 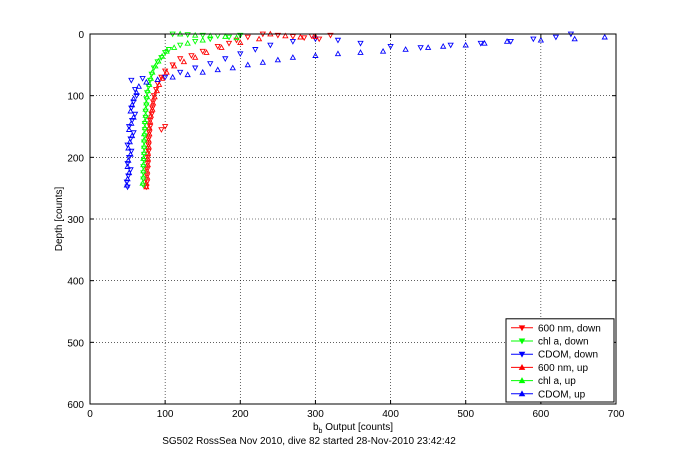 What do you see at coordinates (75, 343) in the screenshot?
I see `y-tick-label: 500` at bounding box center [75, 343].